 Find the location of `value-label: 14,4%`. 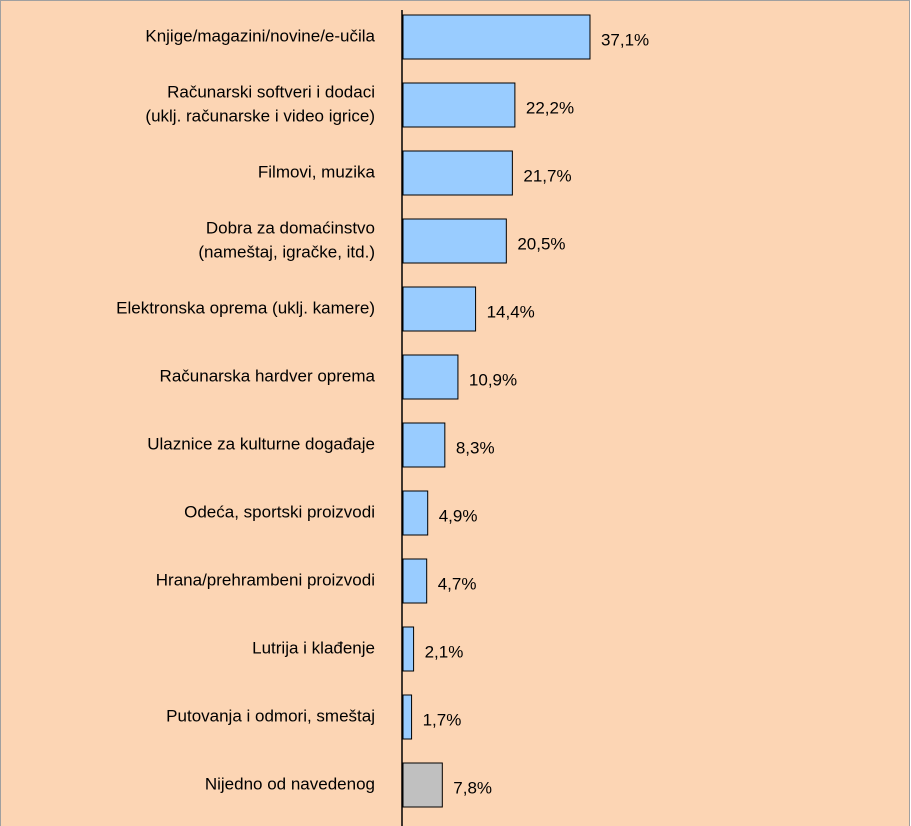

value-label: 14,4% is located at coordinates (511, 311).